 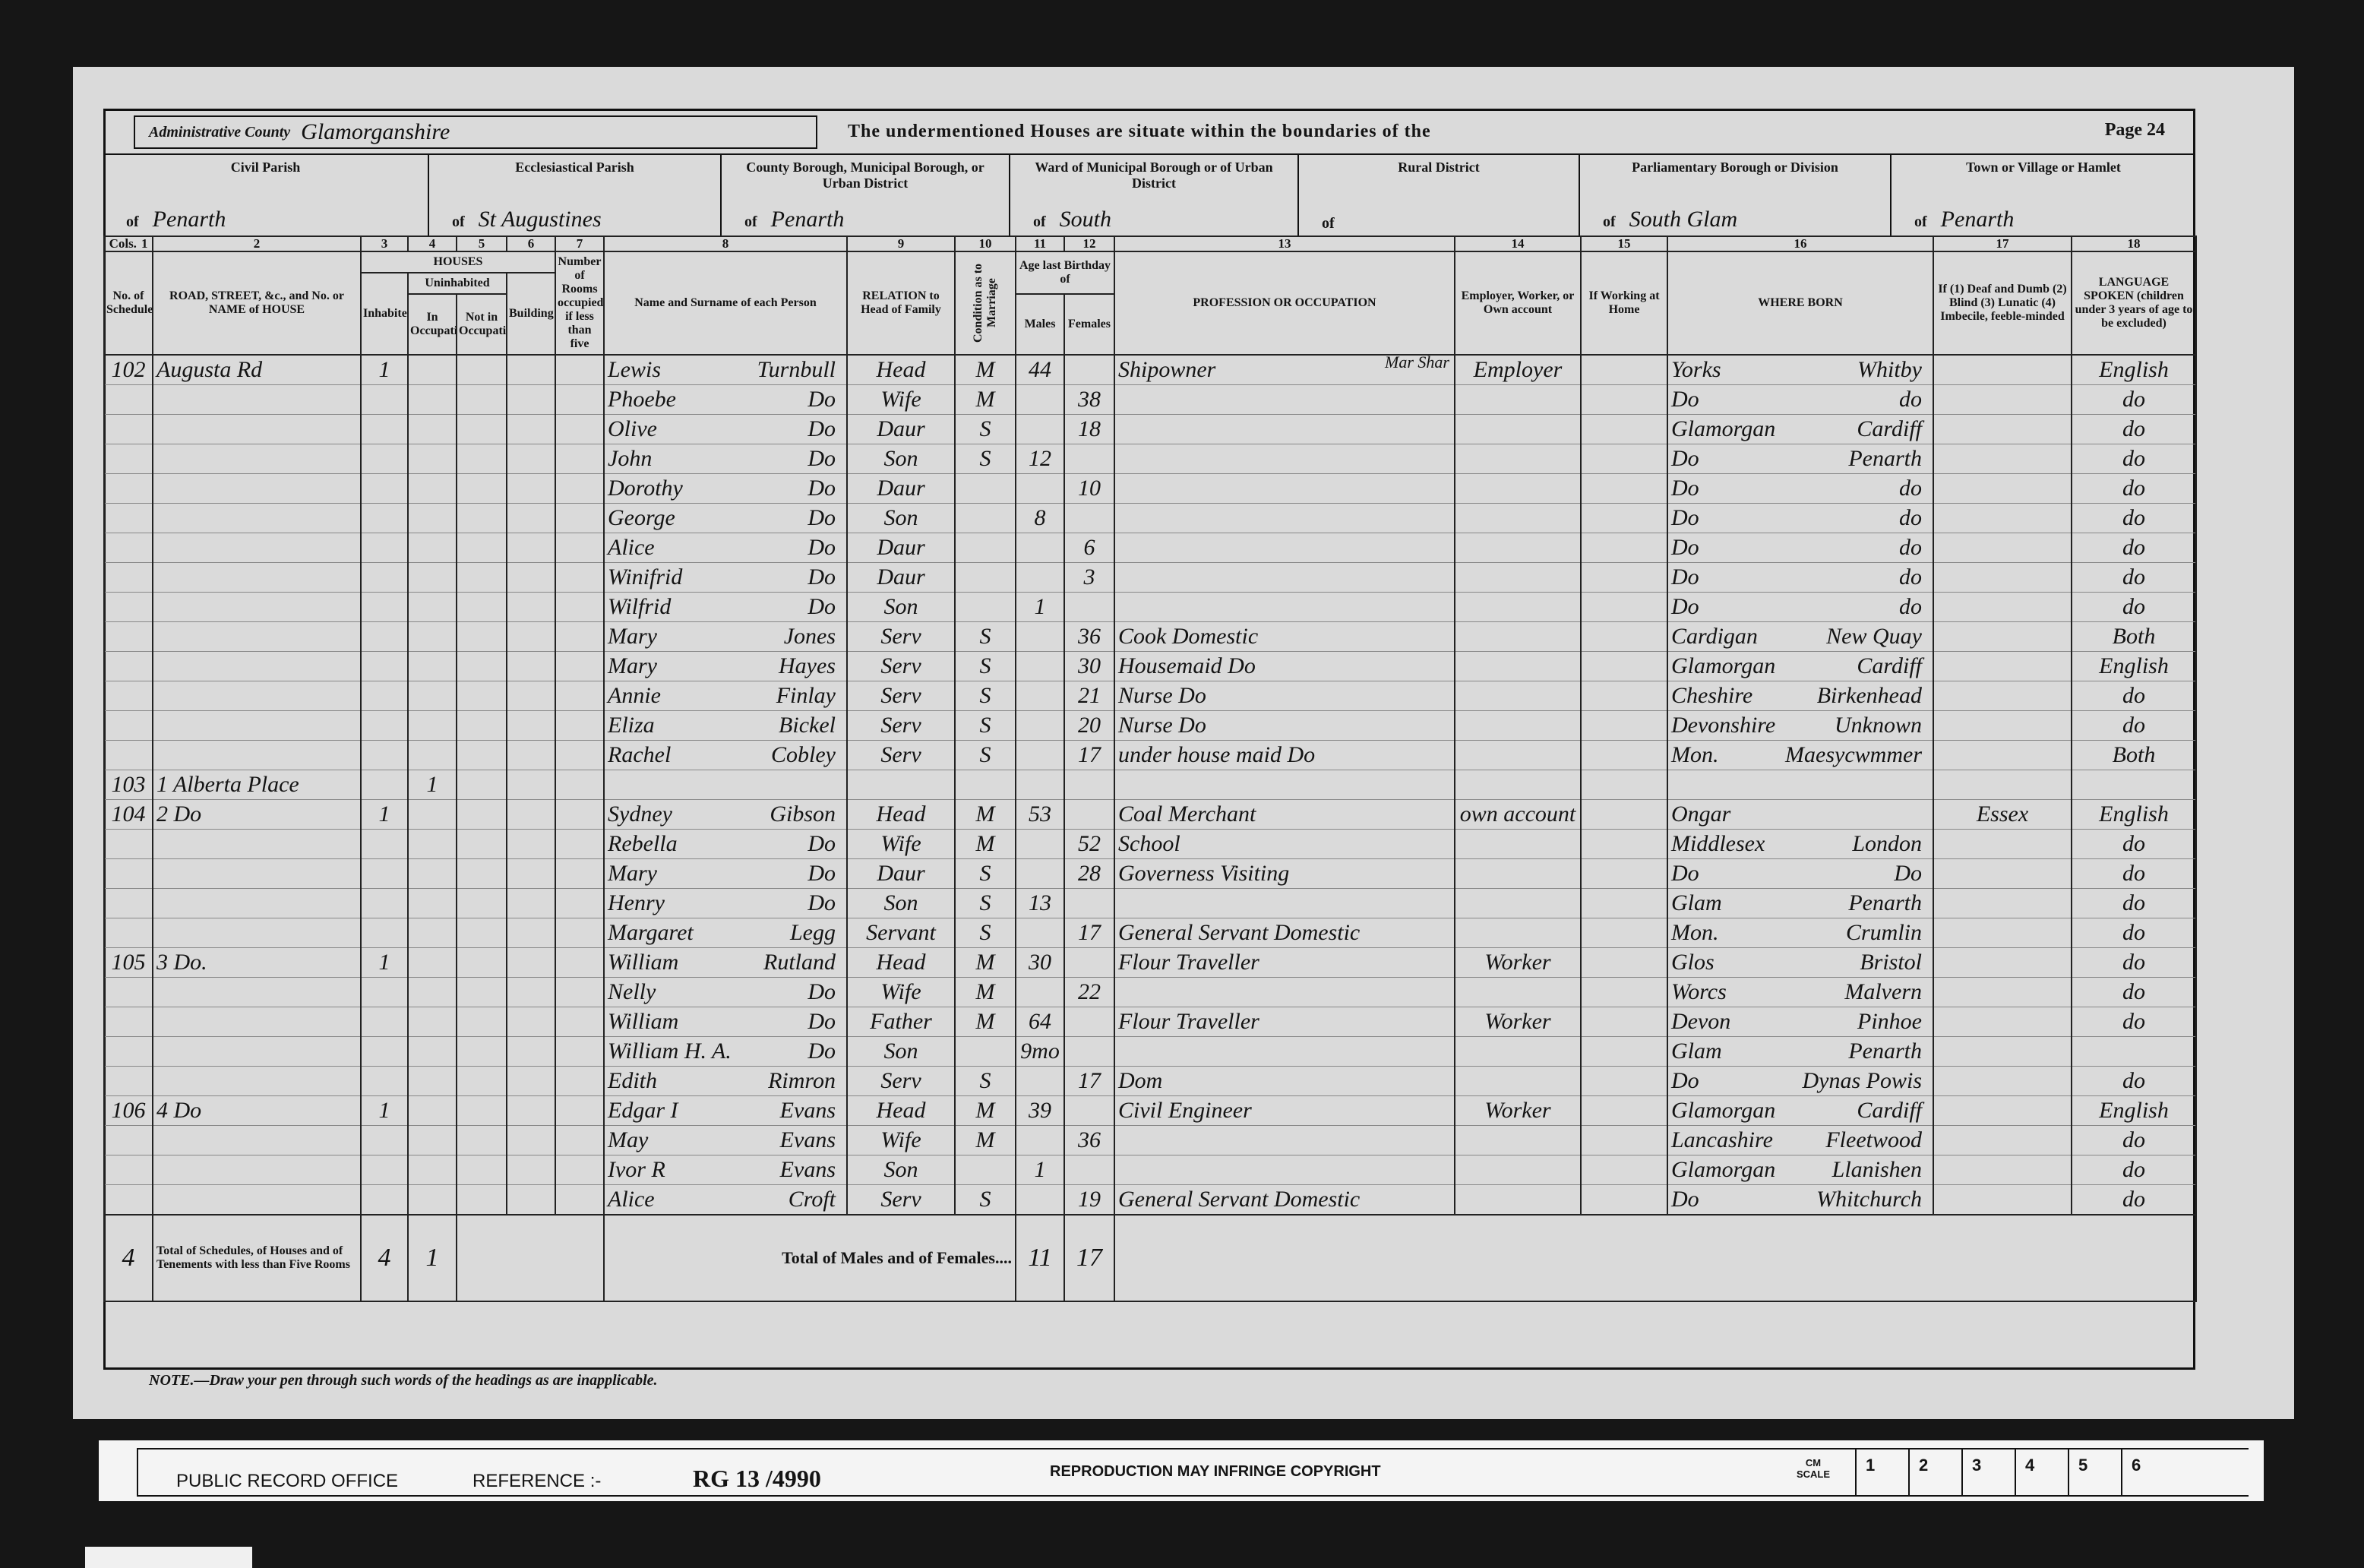 I want to click on age-female: 10, so click(x=1089, y=489).